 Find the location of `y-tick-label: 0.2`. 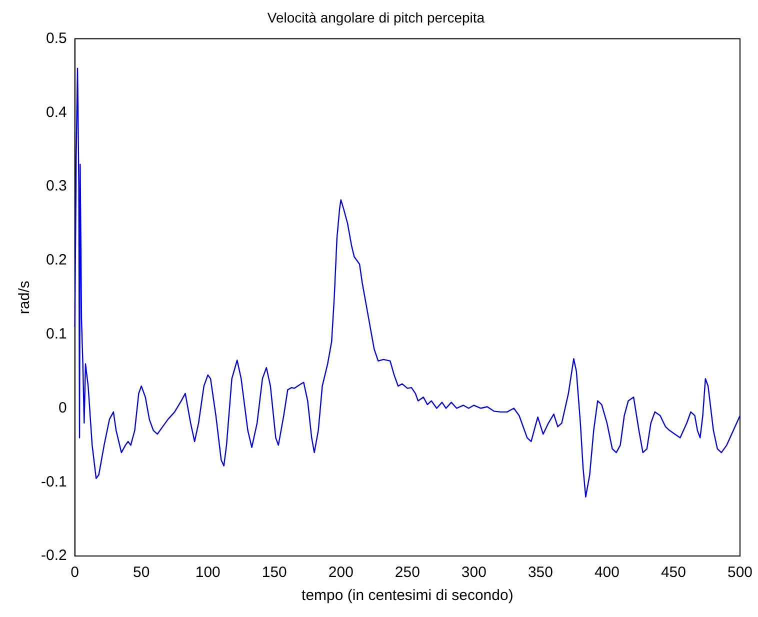

y-tick-label: 0.2 is located at coordinates (56, 260).